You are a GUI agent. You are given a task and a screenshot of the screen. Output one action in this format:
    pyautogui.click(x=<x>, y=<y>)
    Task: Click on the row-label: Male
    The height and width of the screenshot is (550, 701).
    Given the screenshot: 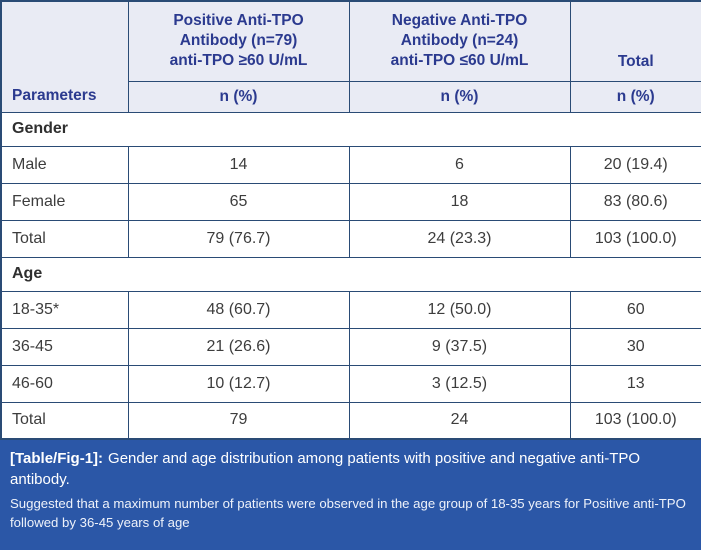 What is the action you would take?
    pyautogui.click(x=64, y=164)
    